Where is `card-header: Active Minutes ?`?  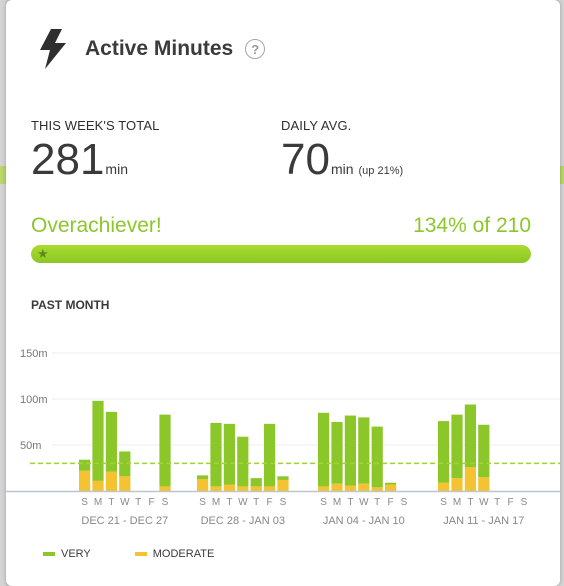
card-header: Active Minutes ? is located at coordinates (151, 49).